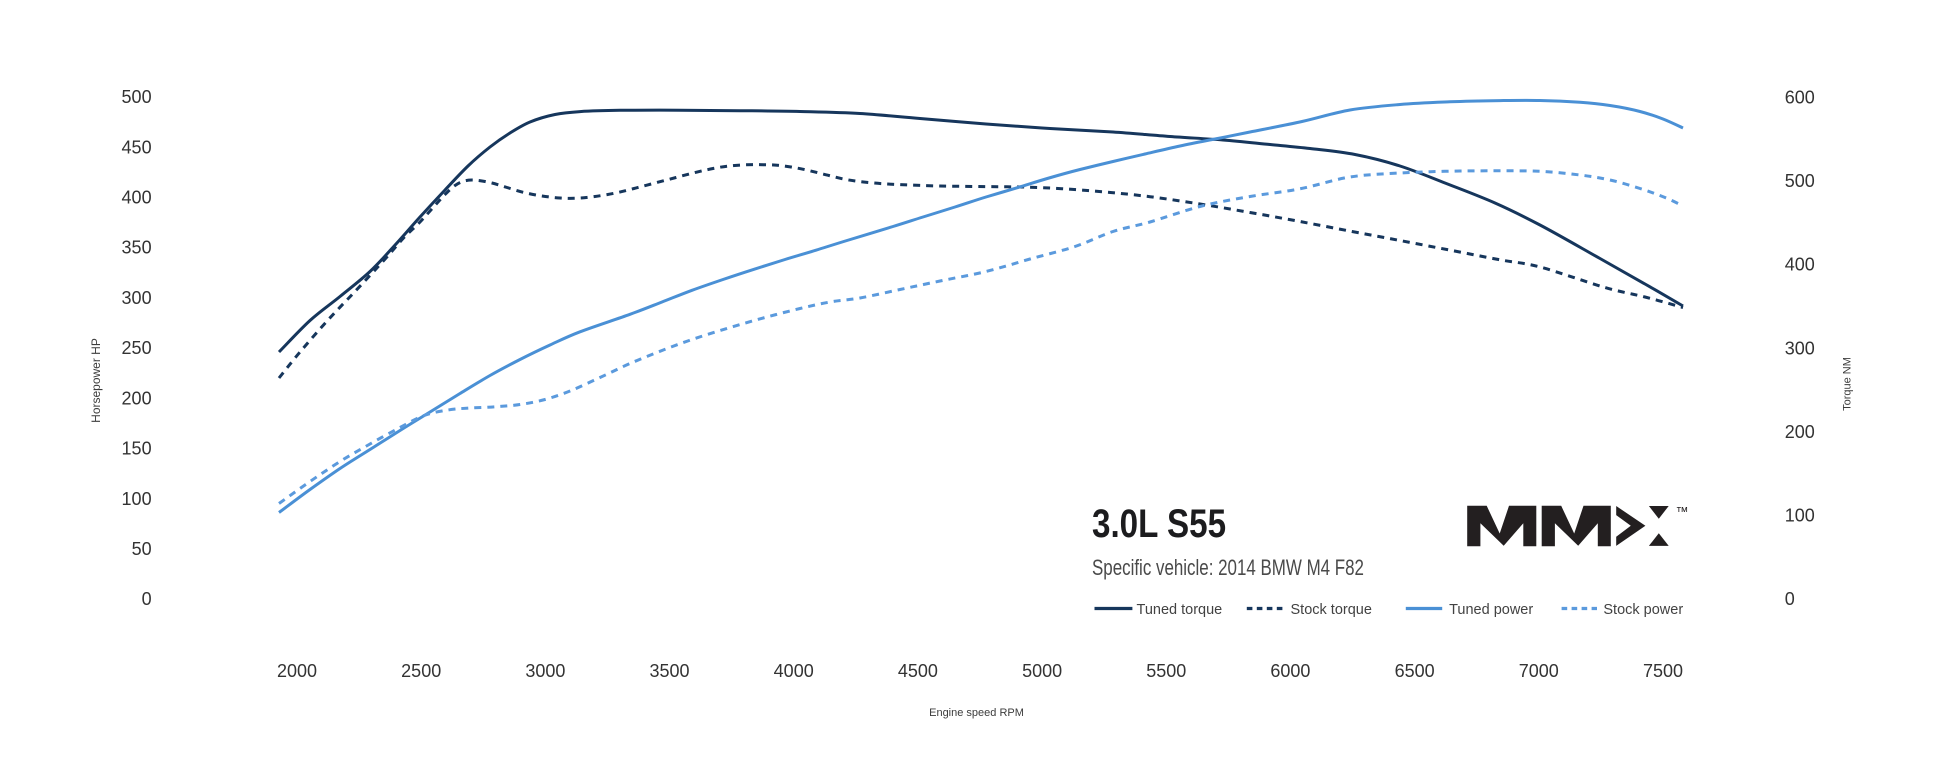 Image resolution: width=1946 pixels, height=765 pixels. What do you see at coordinates (1415, 671) in the screenshot?
I see `svg-text: 6500` at bounding box center [1415, 671].